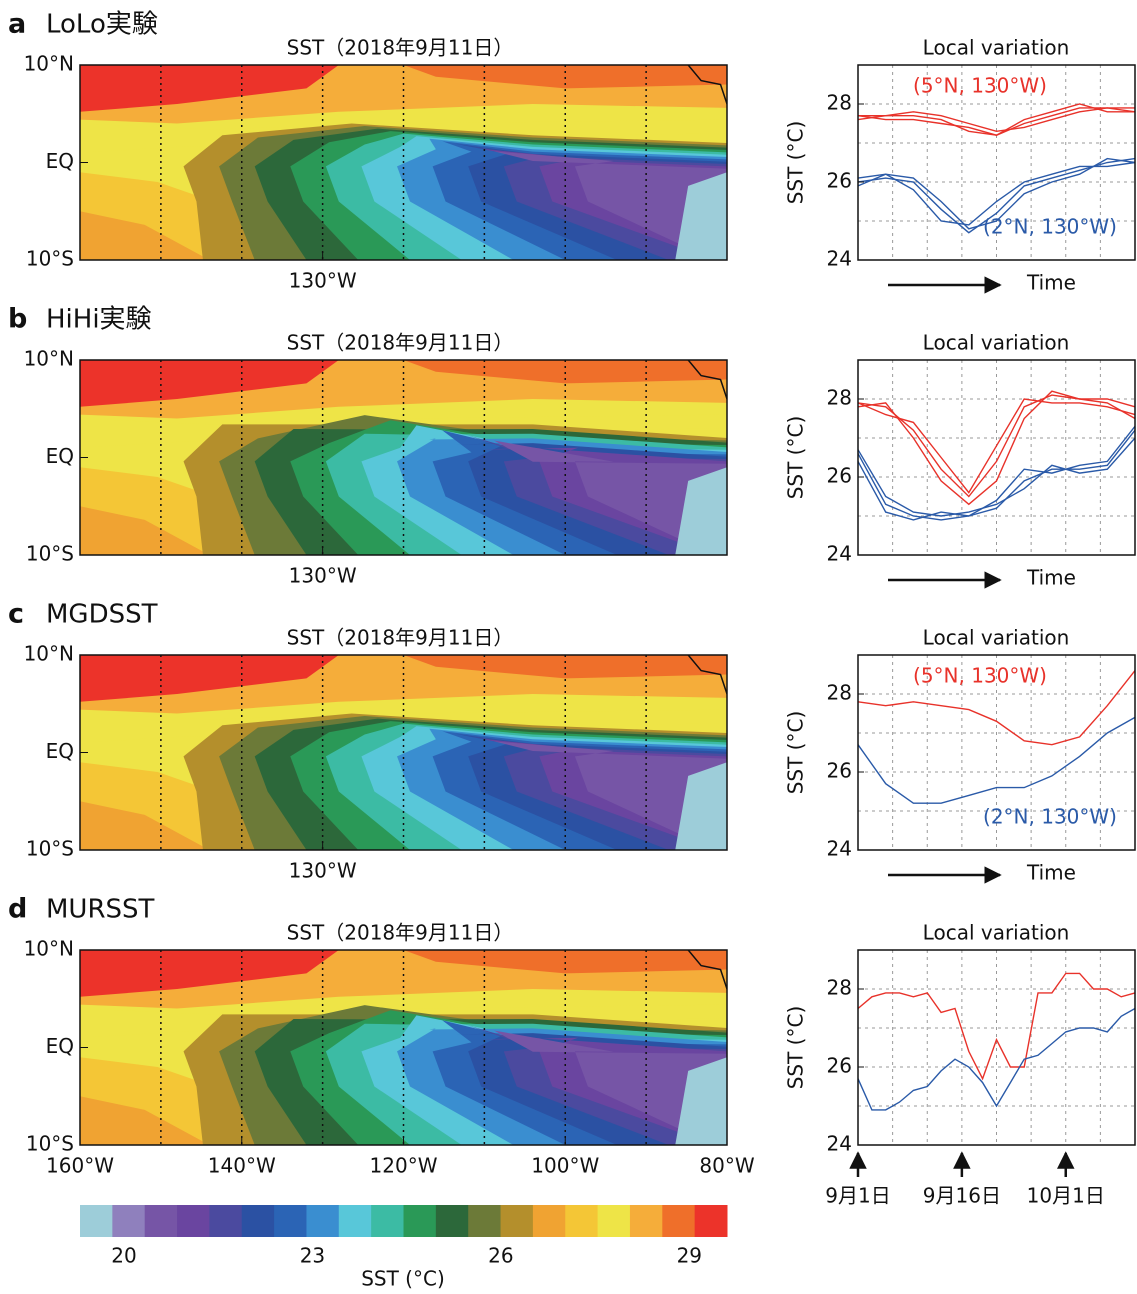 Image resolution: width=1137 pixels, height=1294 pixels. Describe the element at coordinates (962, 1196) in the screenshot. I see `x-tick-label: 9月16日` at that location.